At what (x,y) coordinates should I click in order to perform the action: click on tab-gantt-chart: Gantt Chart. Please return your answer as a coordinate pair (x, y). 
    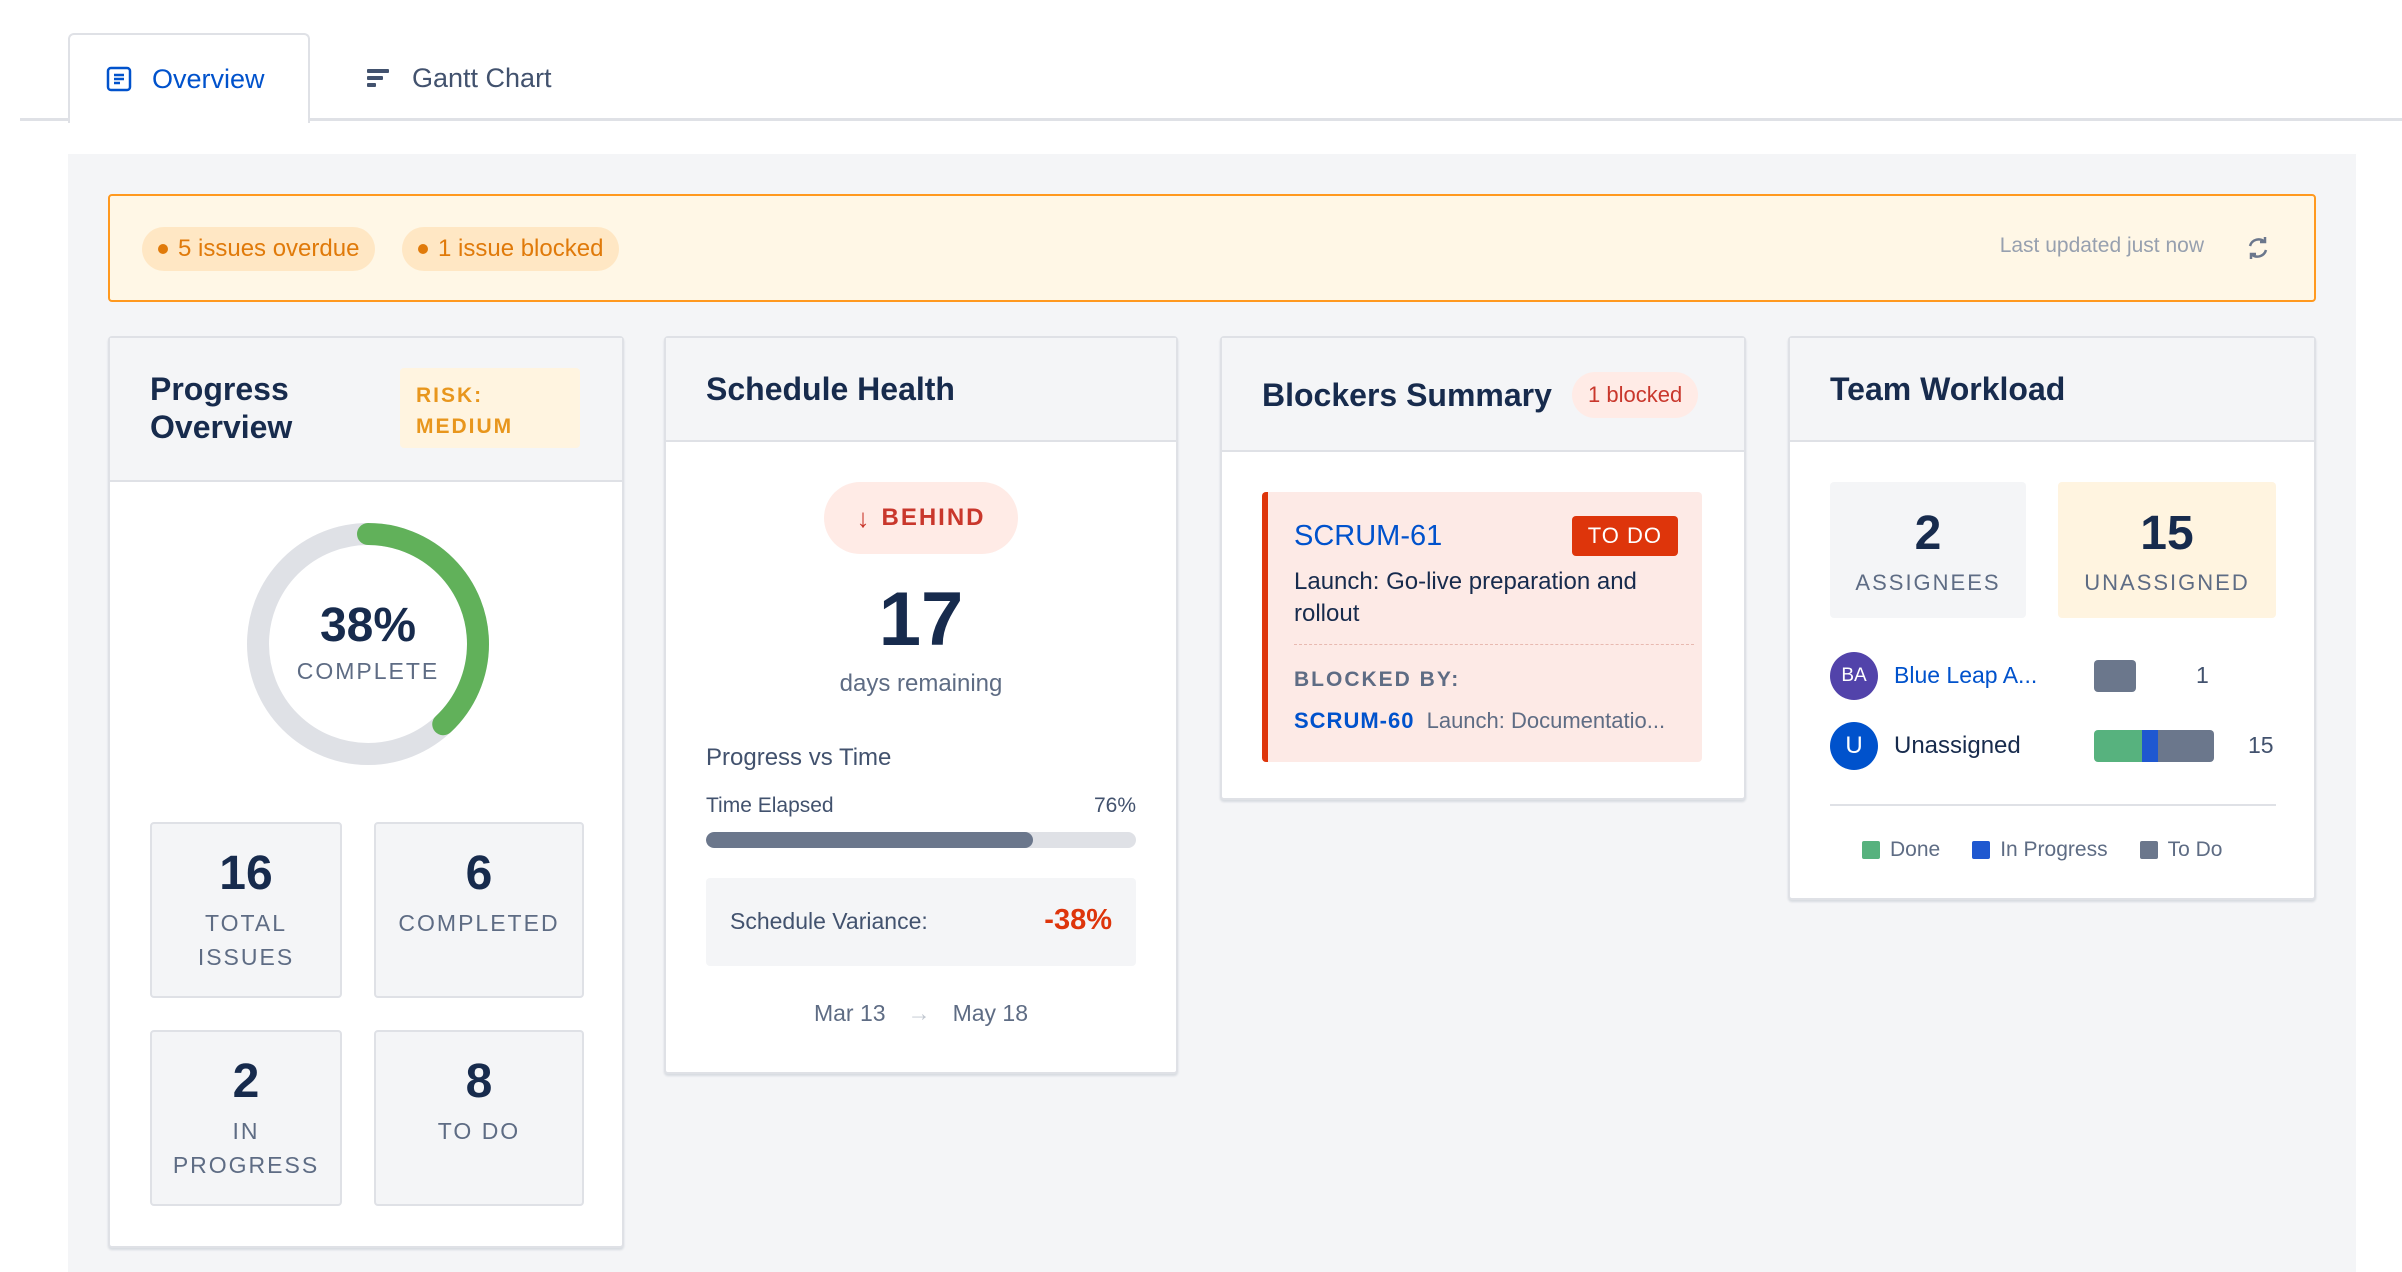
    Looking at the image, I should click on (446, 78).